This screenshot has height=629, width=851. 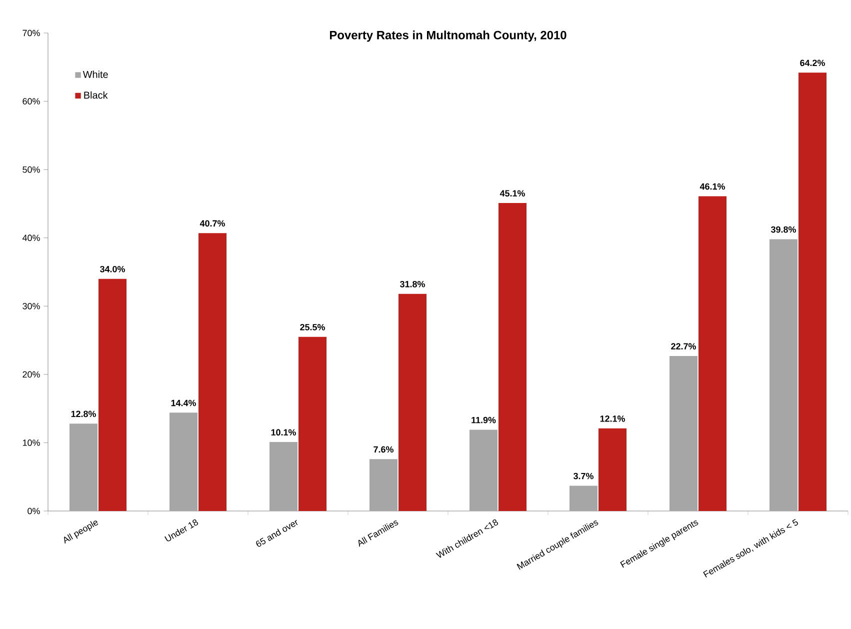 I want to click on data-label: 40.7%, so click(x=212, y=223).